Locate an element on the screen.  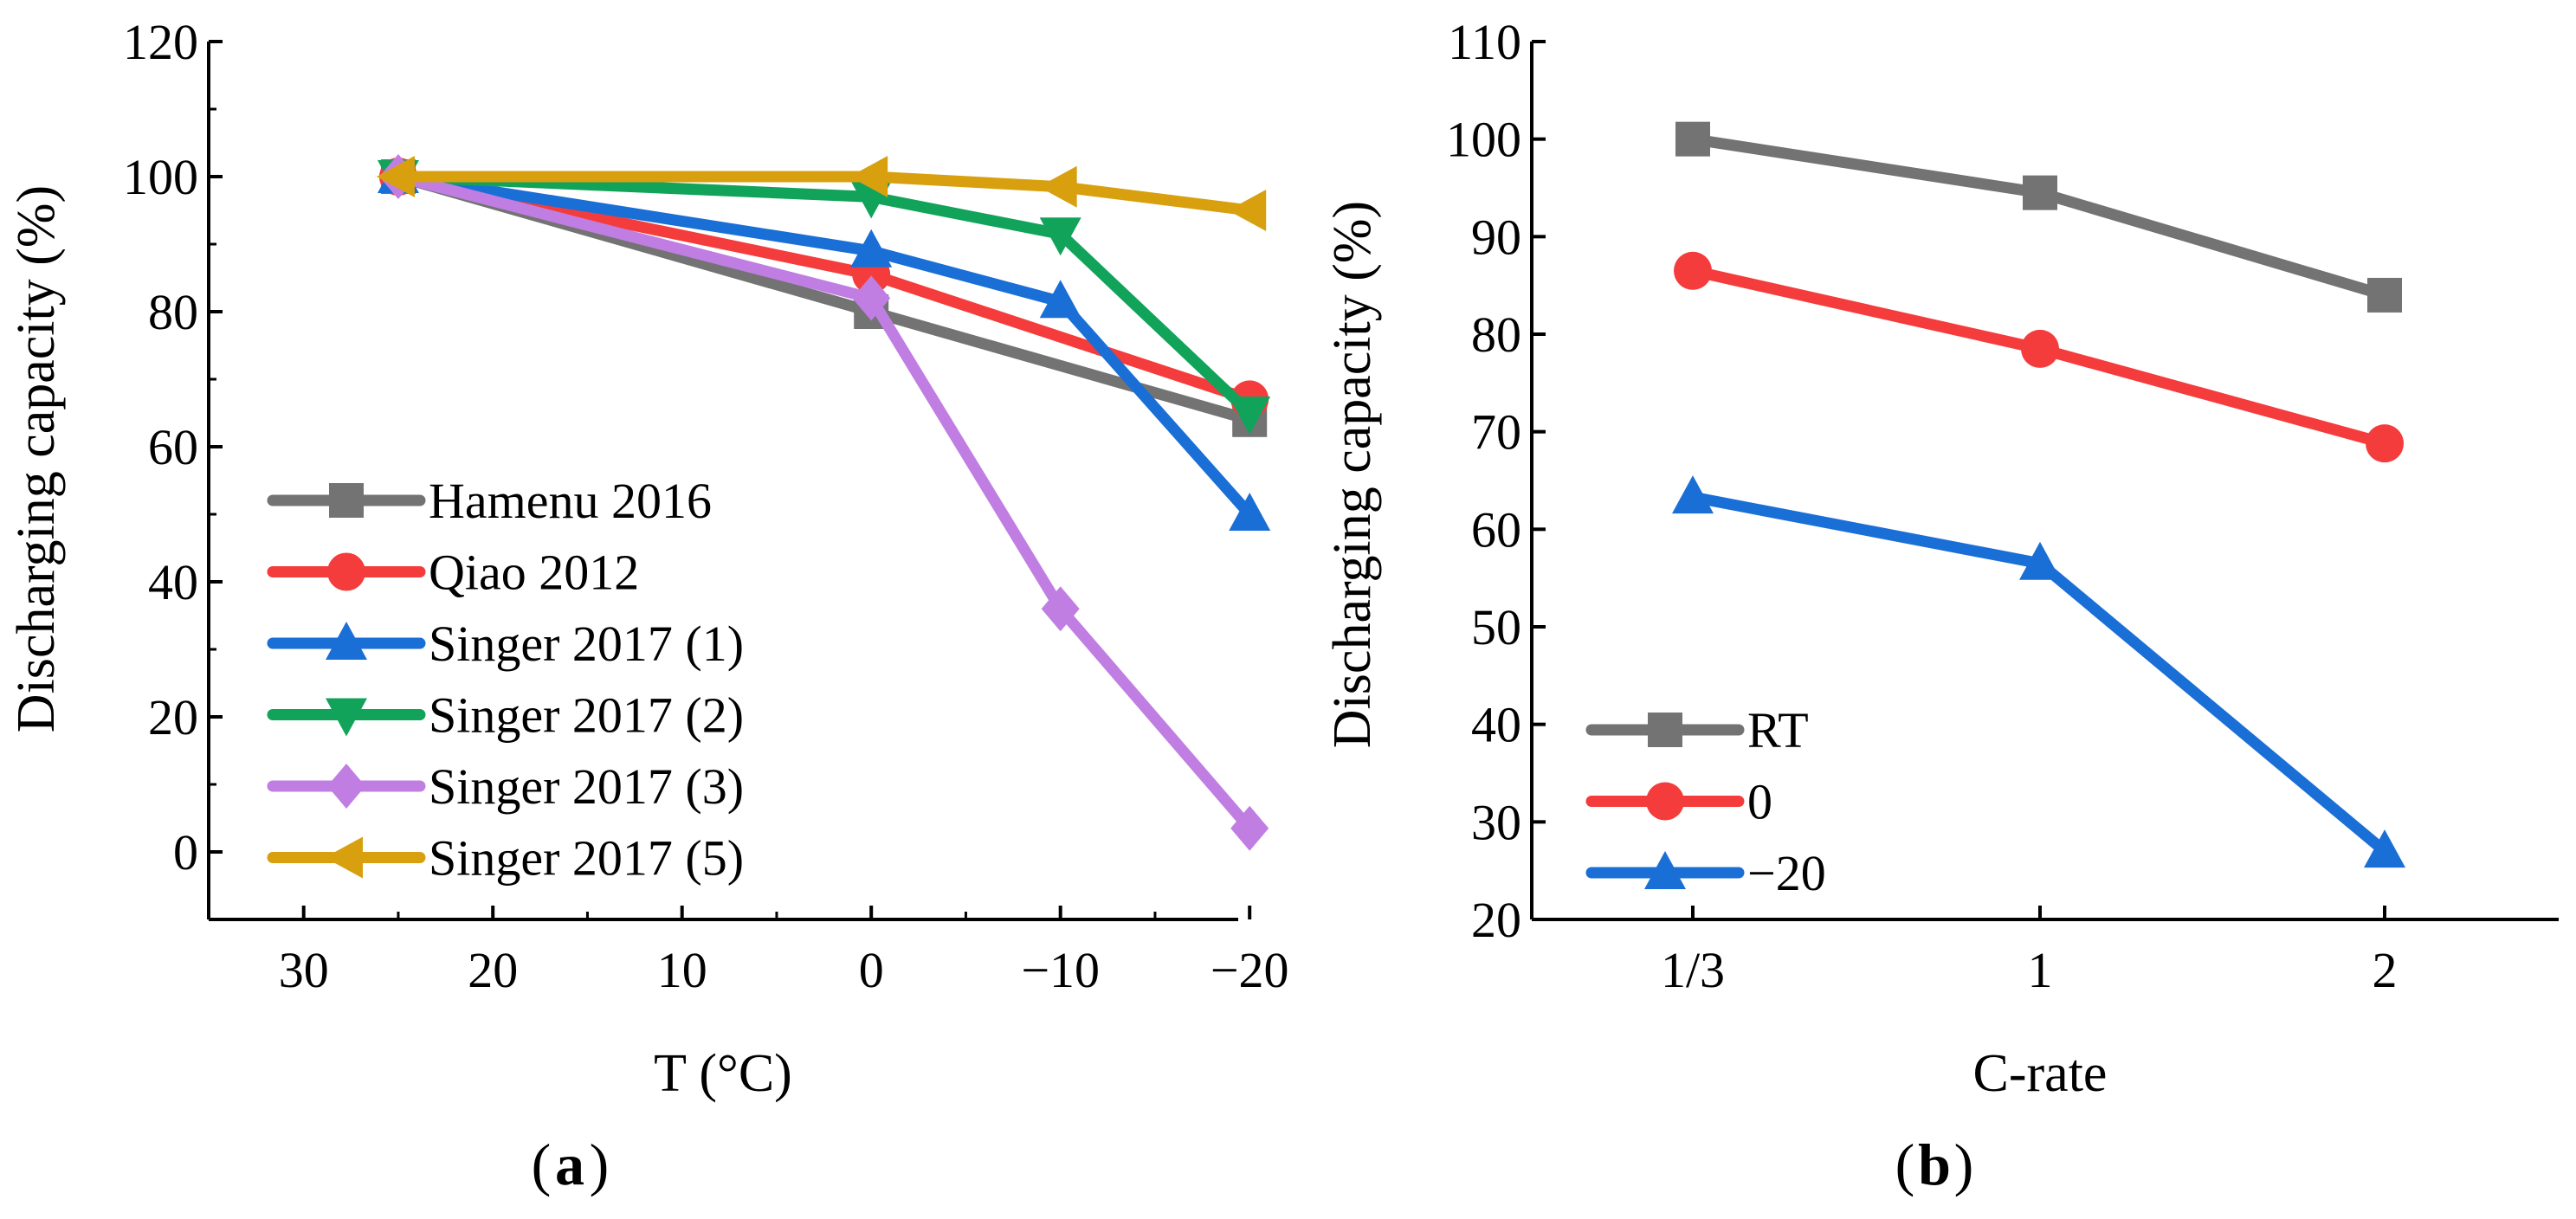
panel-a-caption-open: ( is located at coordinates (542, 1164).